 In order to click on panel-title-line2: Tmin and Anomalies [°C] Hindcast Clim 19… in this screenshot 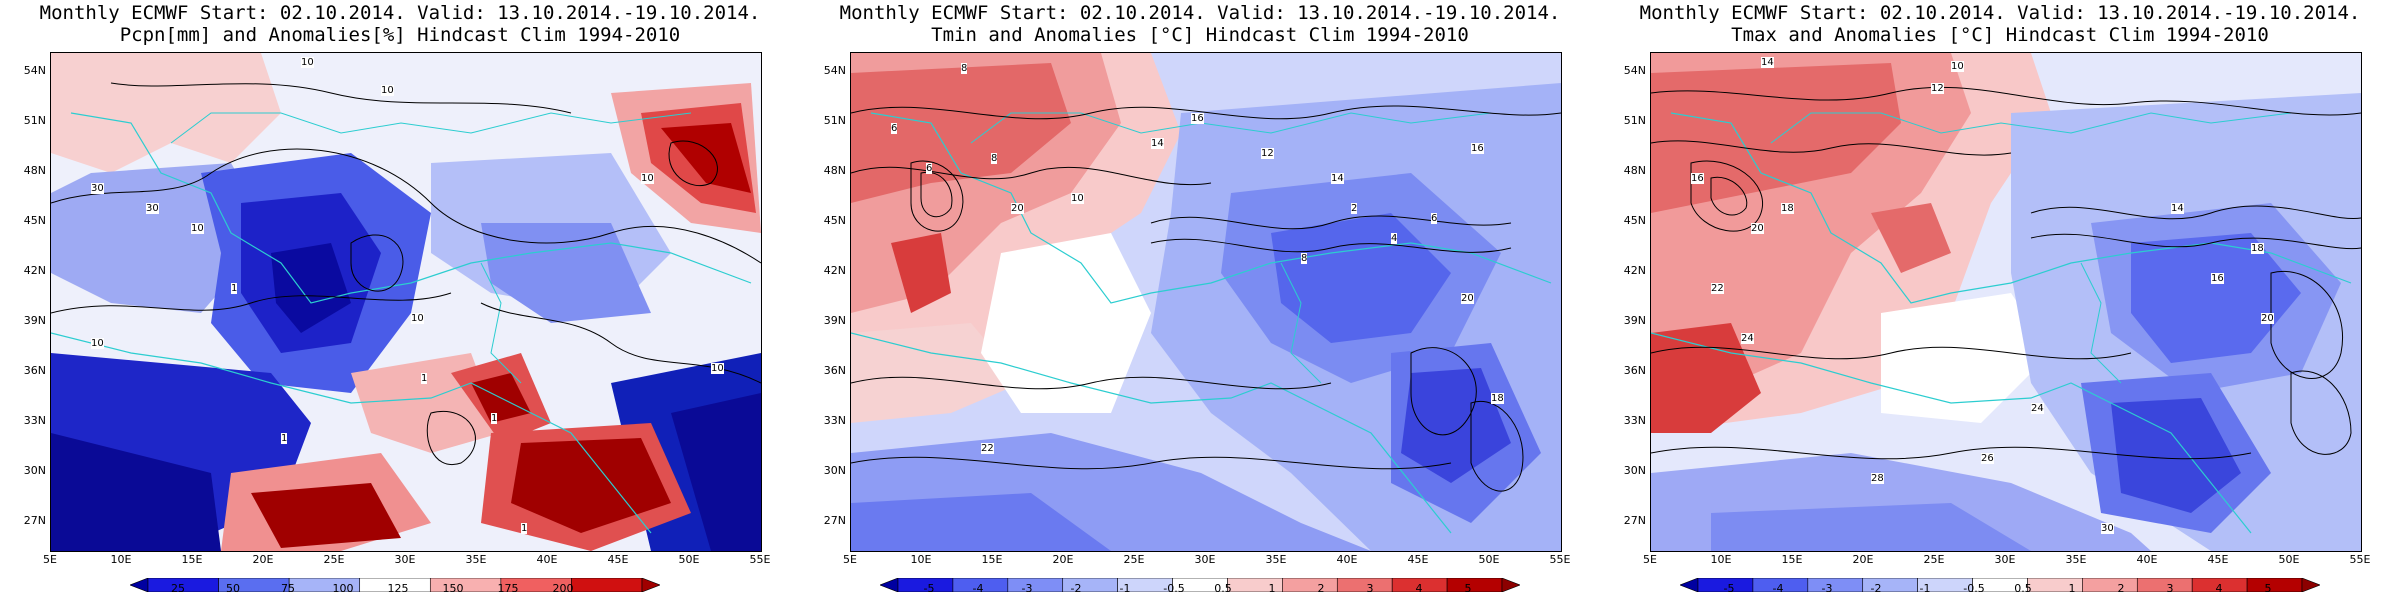, I will do `click(1200, 35)`.